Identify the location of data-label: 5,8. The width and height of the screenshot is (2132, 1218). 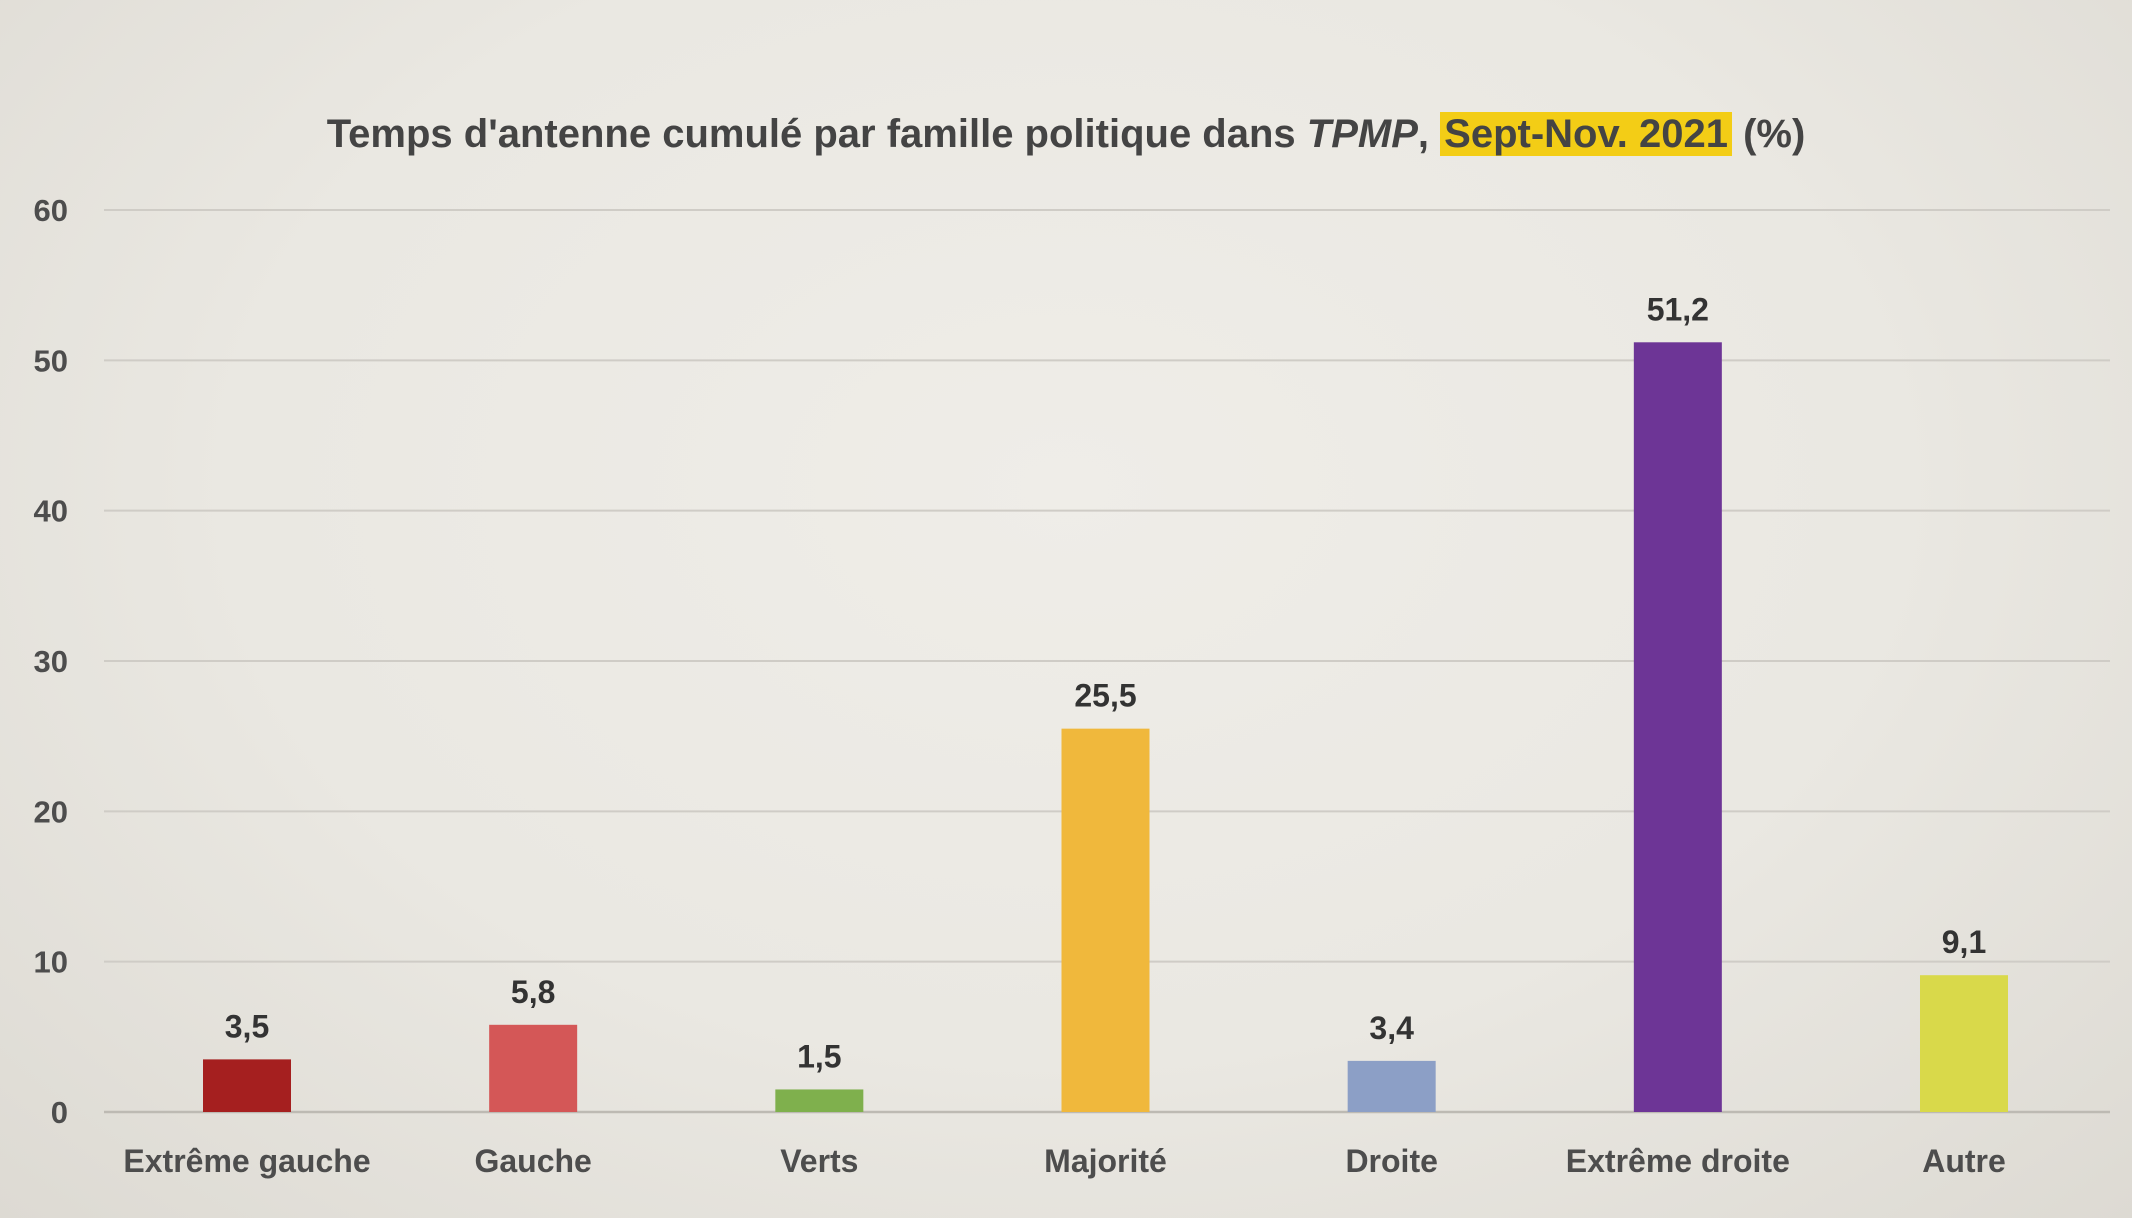
(533, 992).